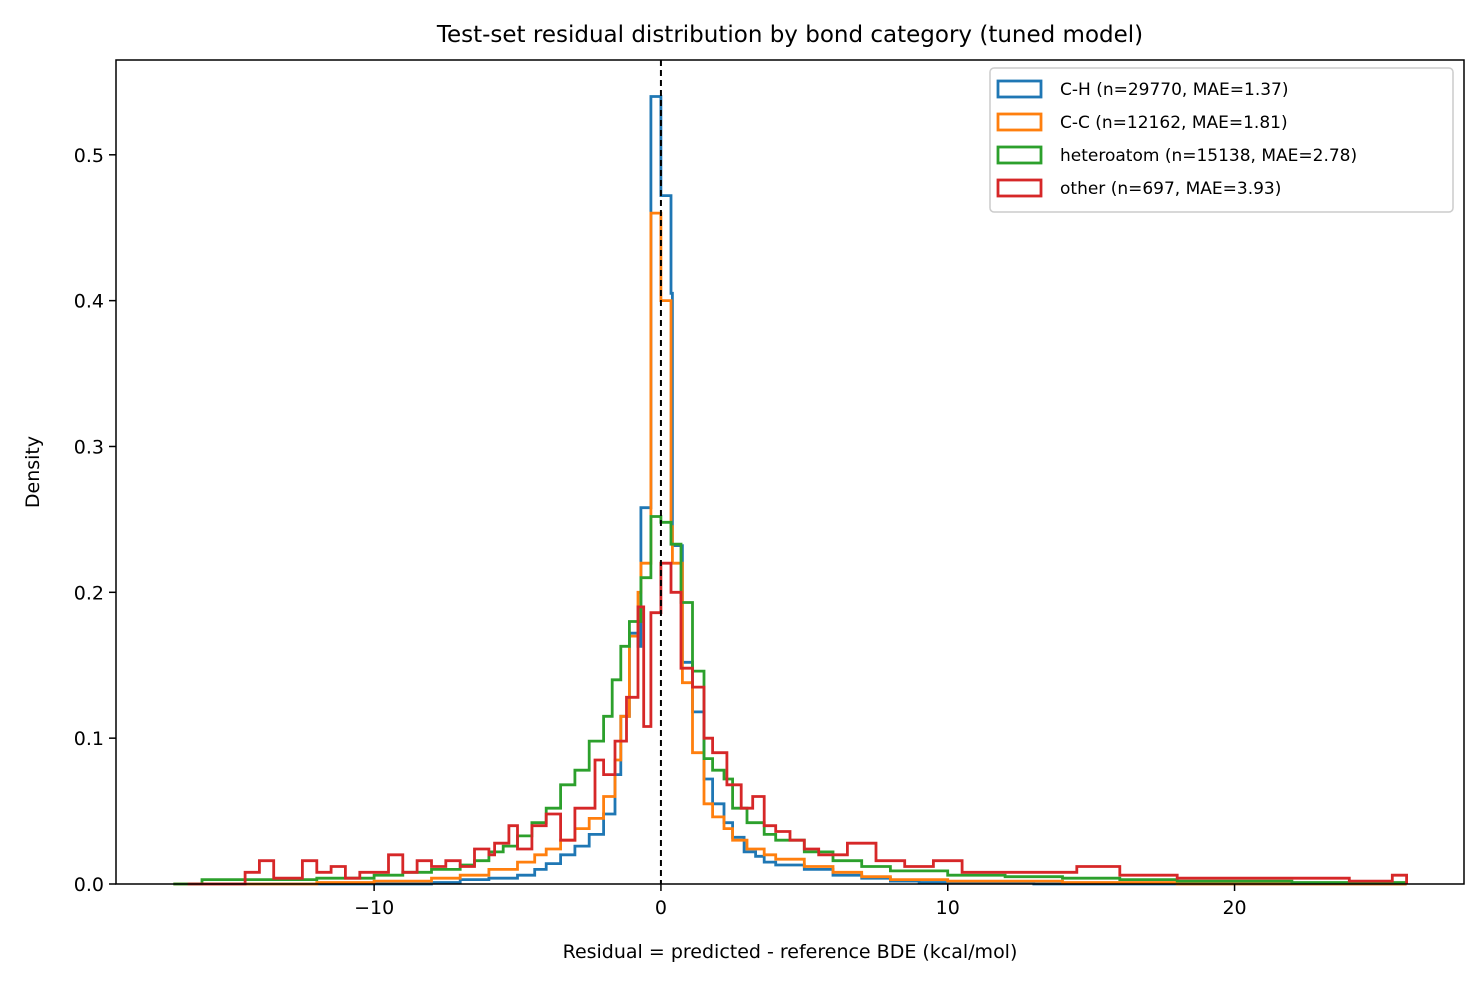 This screenshot has height=985, width=1484. I want to click on x-tick-label: −10, so click(374, 908).